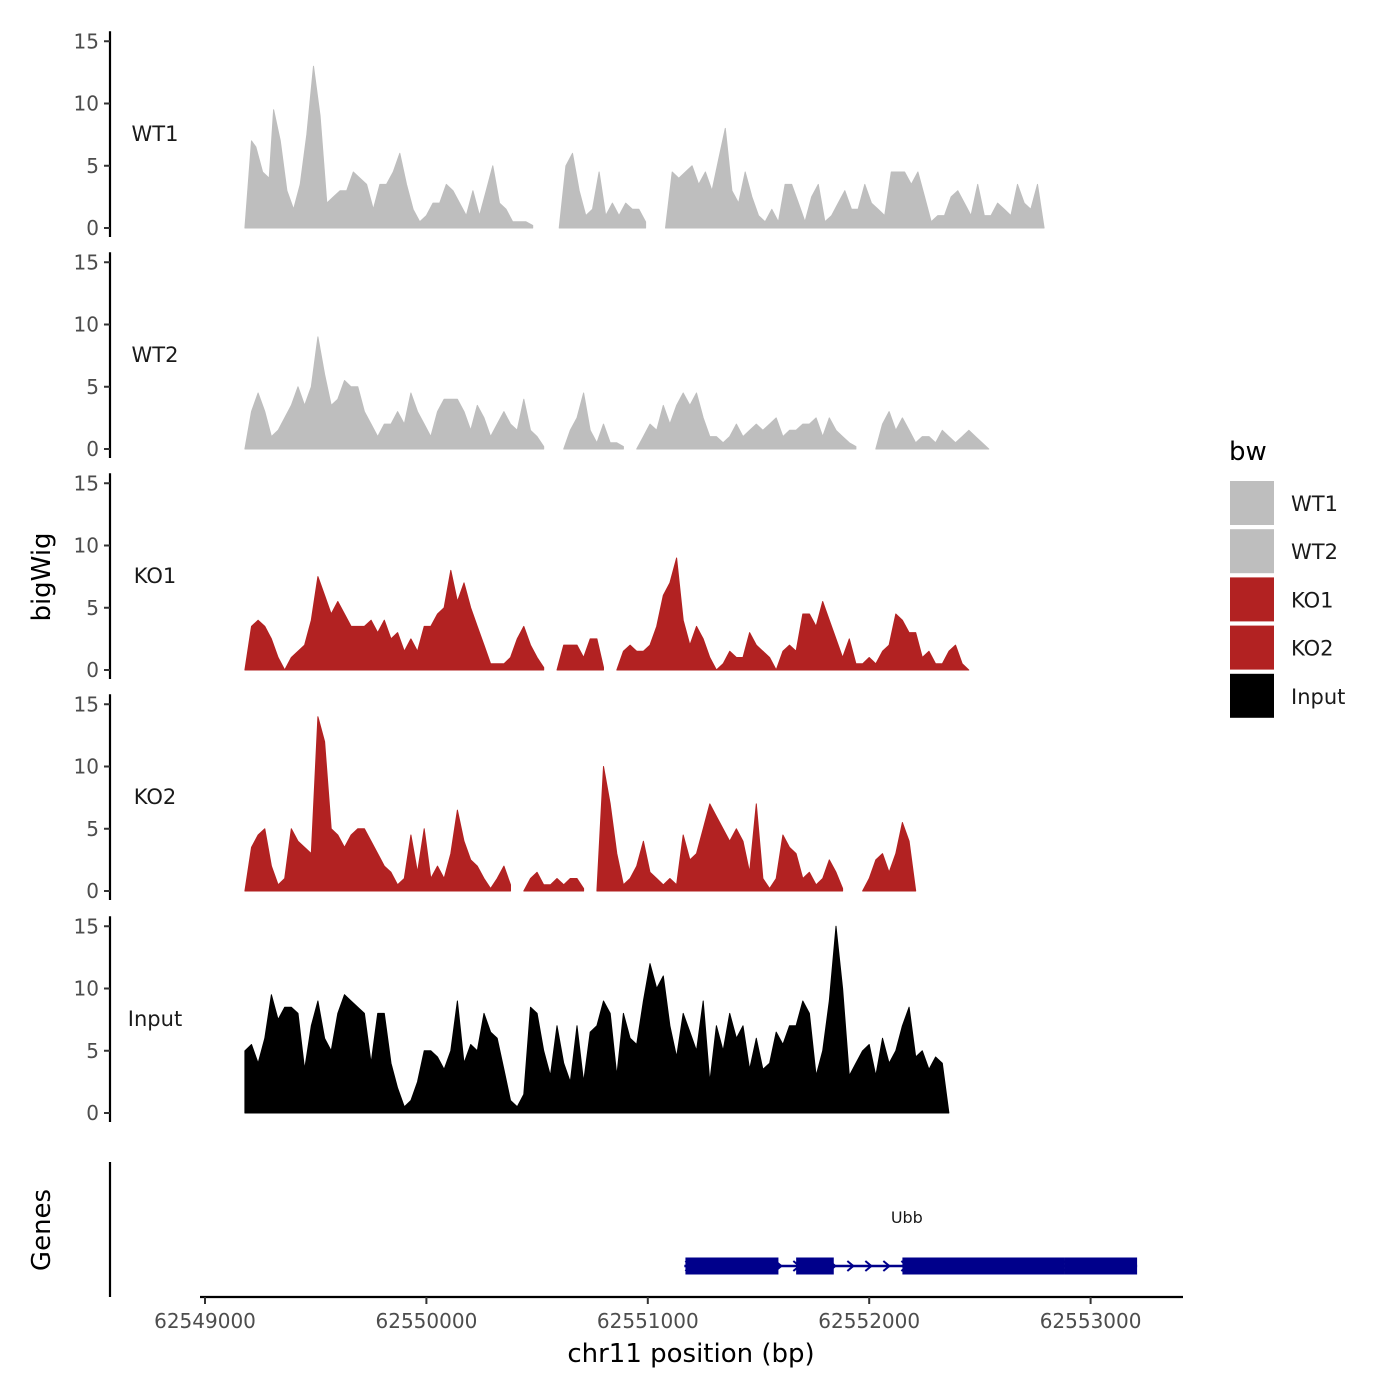 The image size is (1400, 1400). What do you see at coordinates (1312, 649) in the screenshot?
I see `legend-label: KO2` at bounding box center [1312, 649].